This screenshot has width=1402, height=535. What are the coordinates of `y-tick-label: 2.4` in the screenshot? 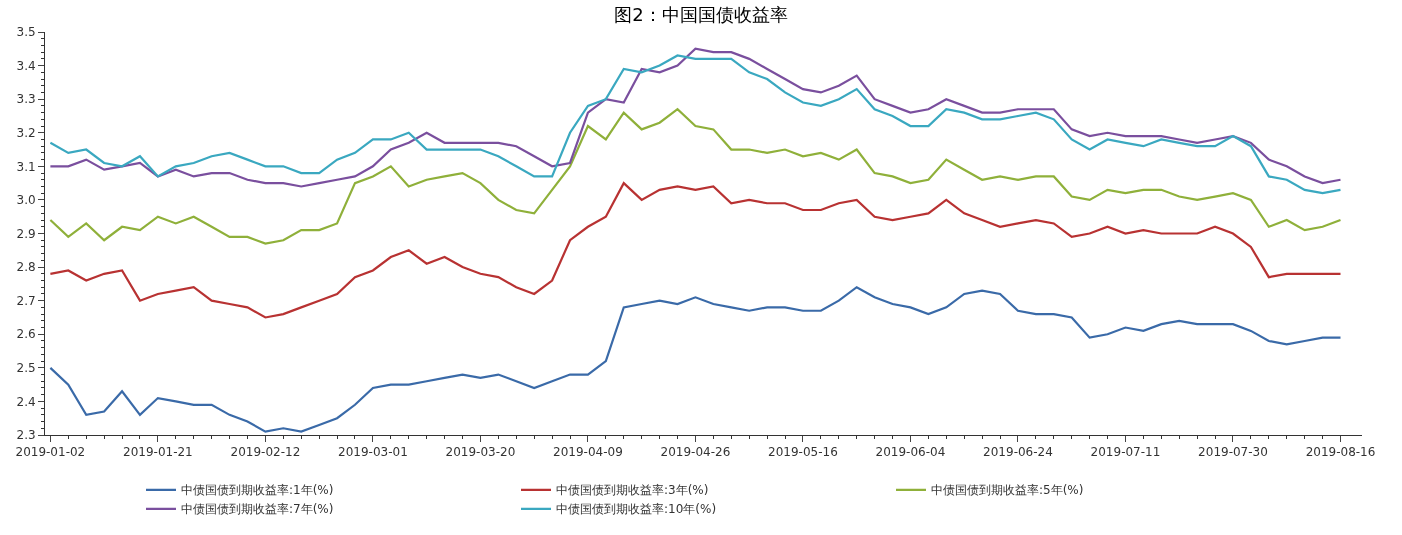 It's located at (26, 401).